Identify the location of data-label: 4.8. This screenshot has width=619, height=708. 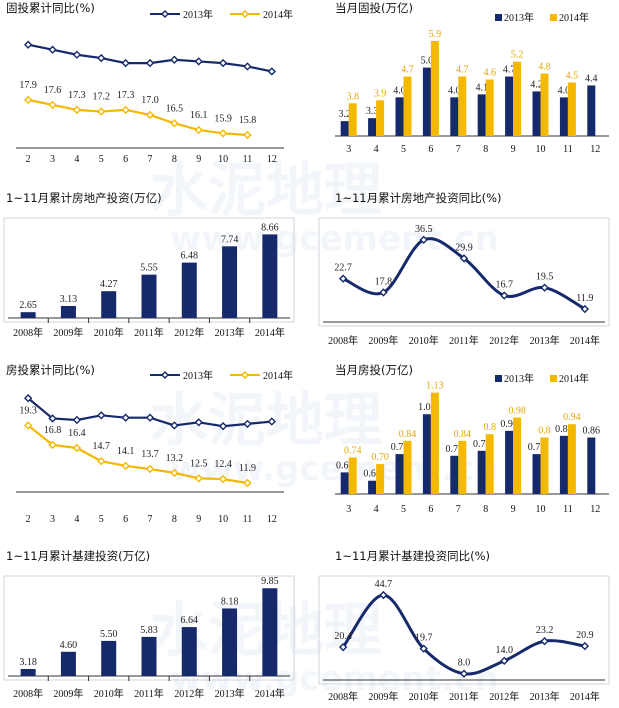
(544, 67).